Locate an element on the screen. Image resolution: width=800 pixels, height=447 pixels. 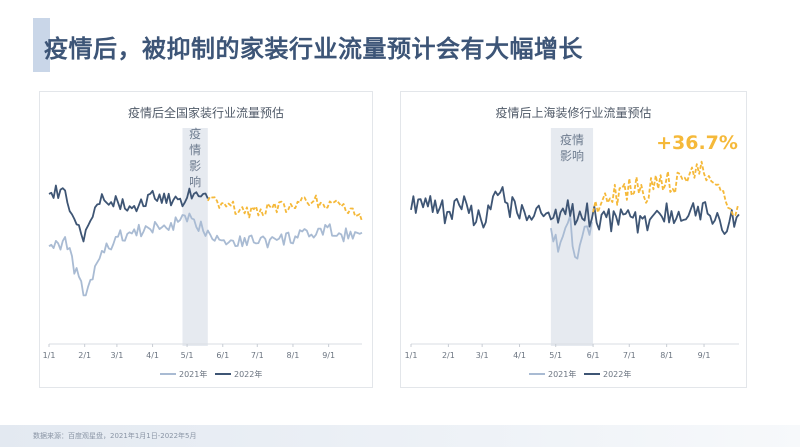
band-label-char: 影 is located at coordinates (195, 166).